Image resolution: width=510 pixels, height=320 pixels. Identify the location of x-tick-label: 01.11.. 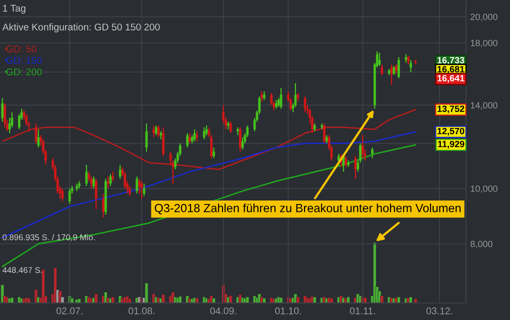
(362, 310).